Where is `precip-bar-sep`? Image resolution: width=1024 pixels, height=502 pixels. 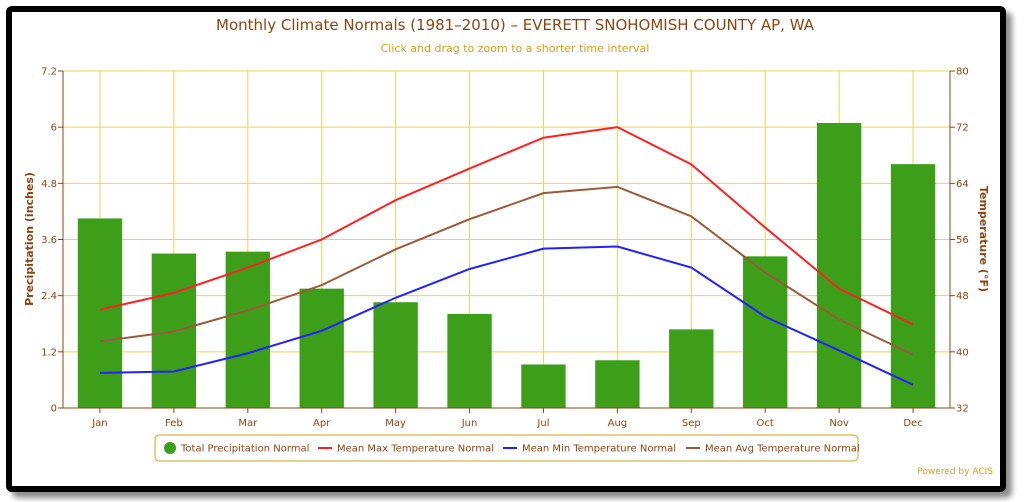
precip-bar-sep is located at coordinates (691, 368).